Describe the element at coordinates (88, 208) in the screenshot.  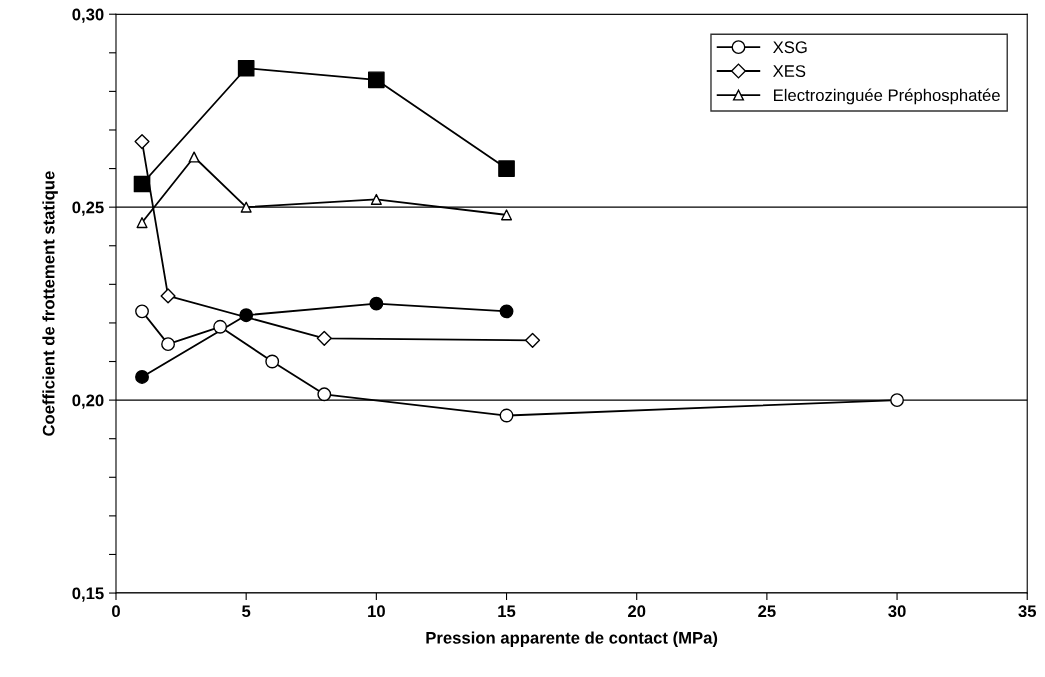
I see `y-tick-label: 0,25` at that location.